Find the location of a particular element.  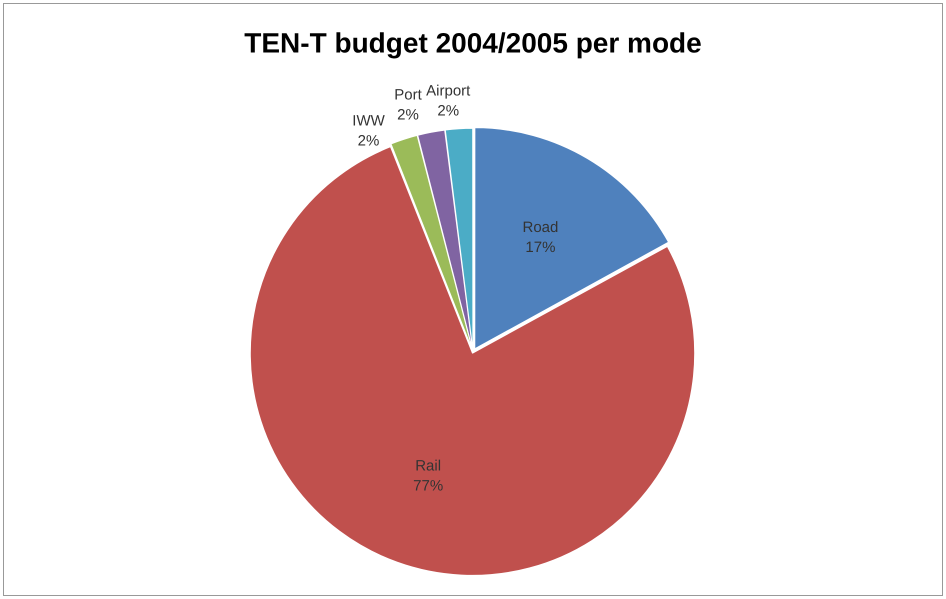

chart-title: TEN-T budget 2004/2005 per mode is located at coordinates (473, 43).